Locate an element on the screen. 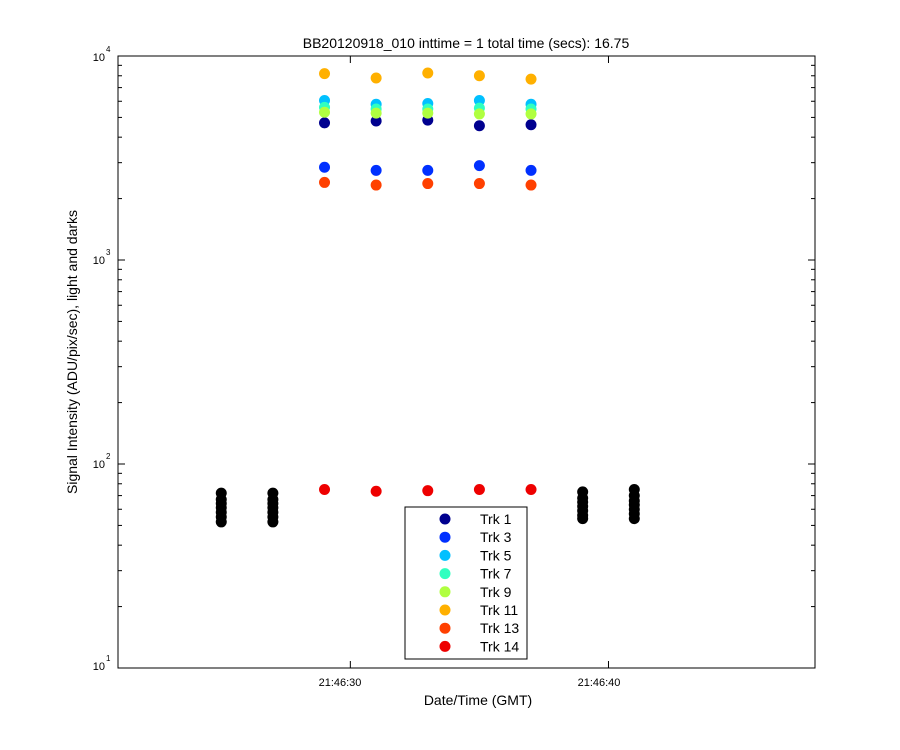 The width and height of the screenshot is (900, 750). legend-item-trk-9: Trk 9 is located at coordinates (475, 592).